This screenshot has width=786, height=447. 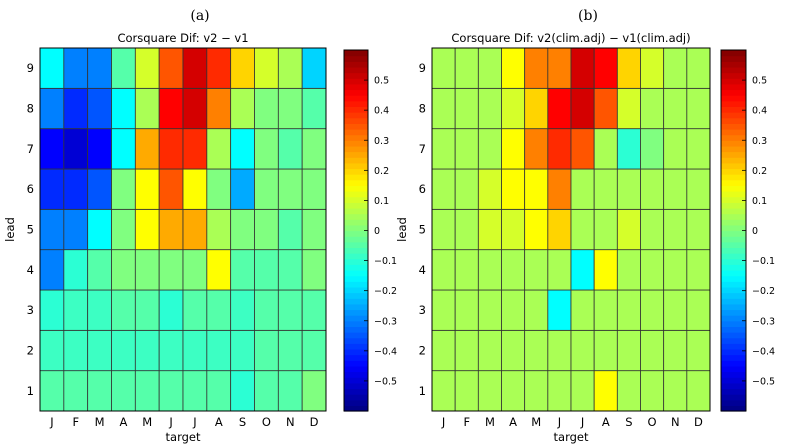 I want to click on panel-a-cell-lead3-m4, so click(x=123, y=310).